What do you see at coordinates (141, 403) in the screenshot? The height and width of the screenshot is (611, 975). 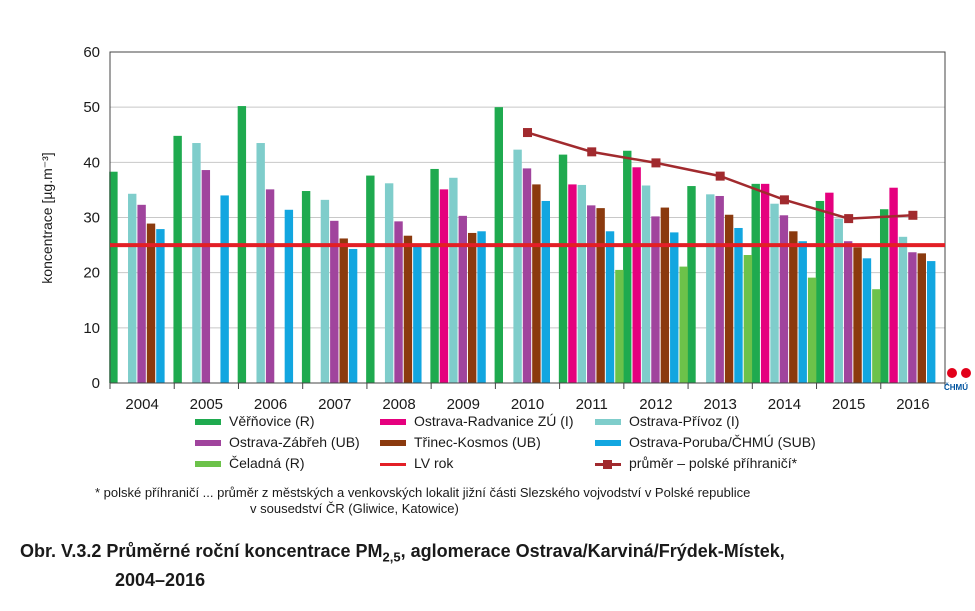 I see `x-tick-label: 2004` at bounding box center [141, 403].